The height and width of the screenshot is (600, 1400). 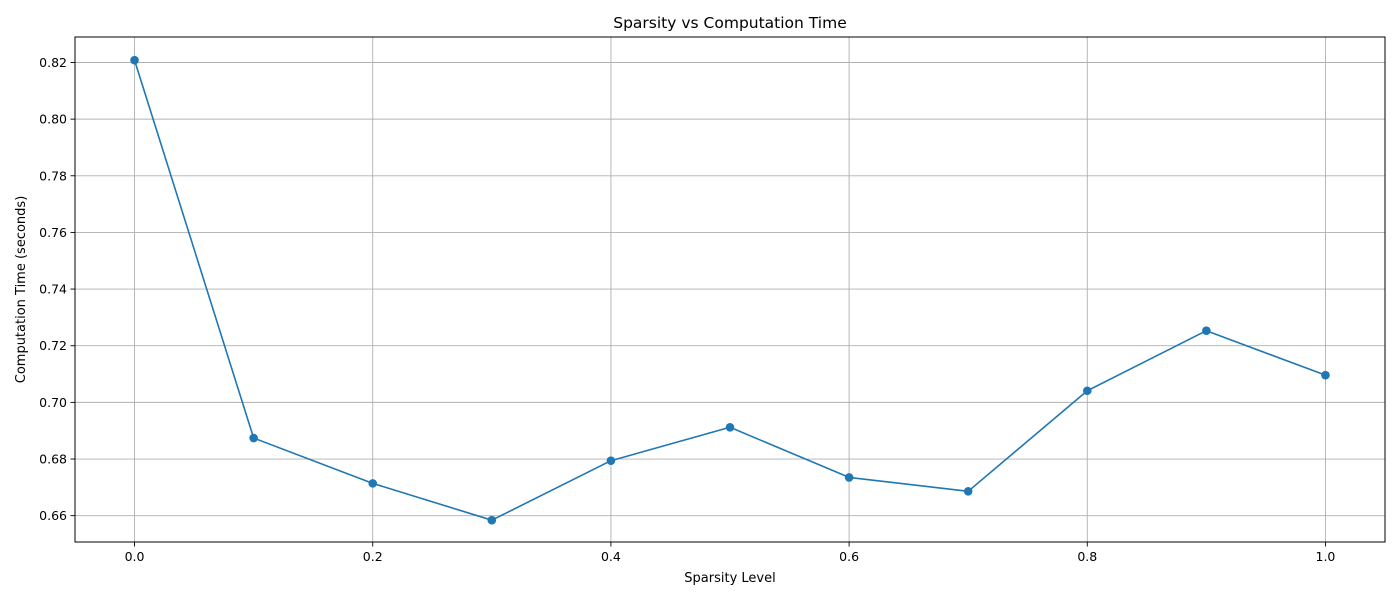 I want to click on y-tick-label: 0.82, so click(x=53, y=62).